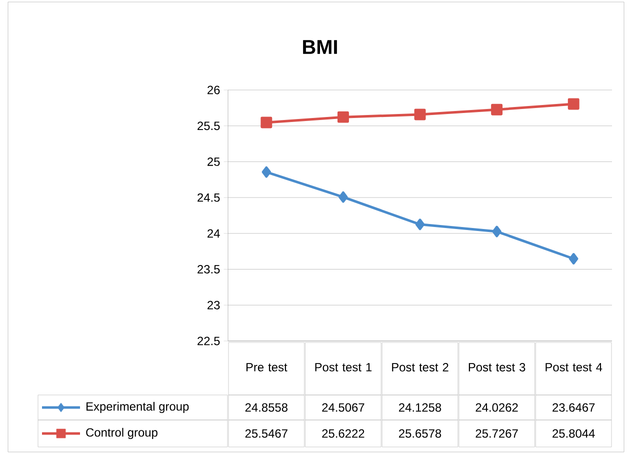 This screenshot has width=628, height=454. I want to click on y-tick-label: 26, so click(214, 90).